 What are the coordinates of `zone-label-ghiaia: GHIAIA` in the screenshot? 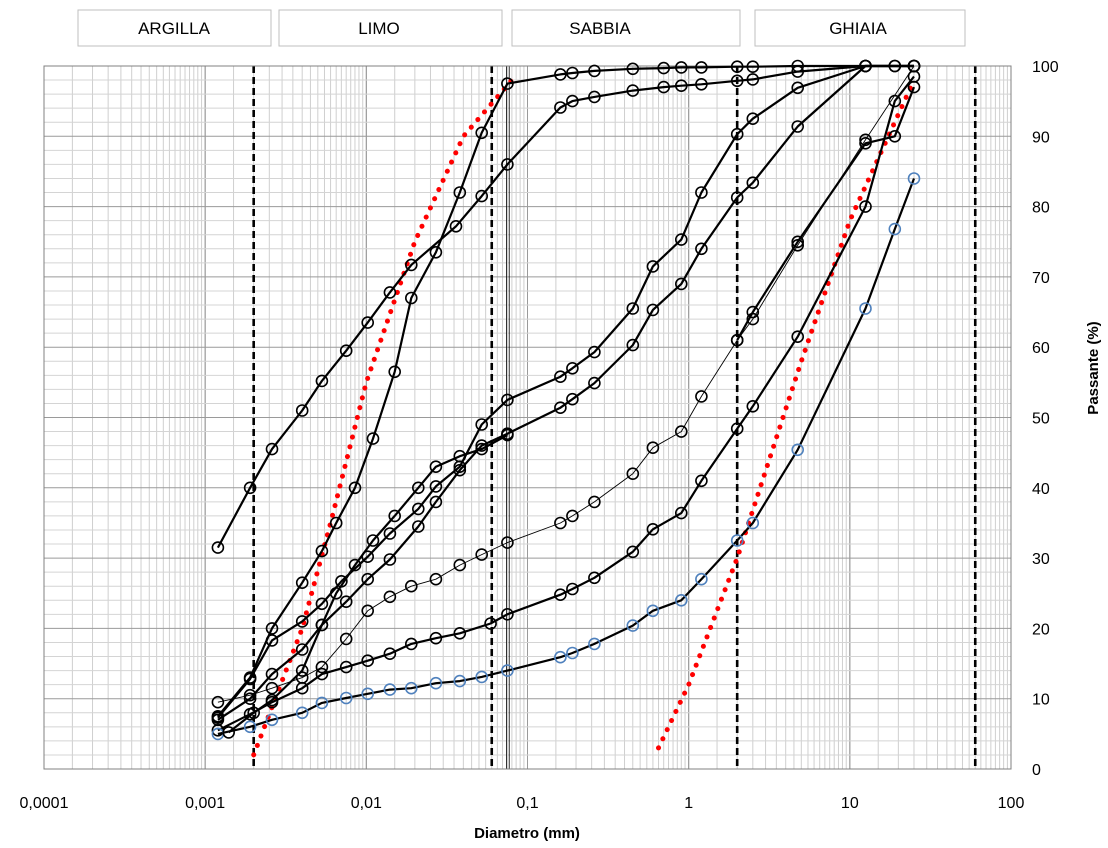 It's located at (858, 28).